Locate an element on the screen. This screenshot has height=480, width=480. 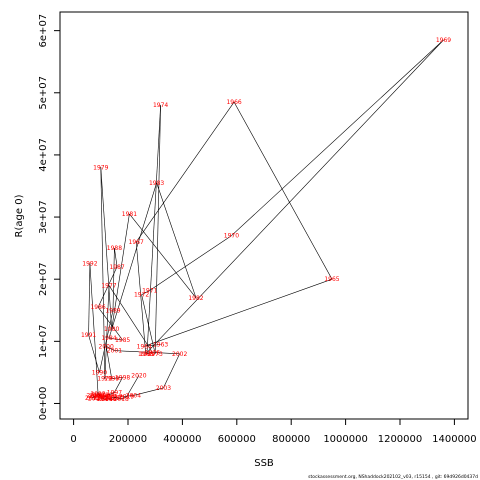
point-label-1993: 1993 is located at coordinates (97, 394).